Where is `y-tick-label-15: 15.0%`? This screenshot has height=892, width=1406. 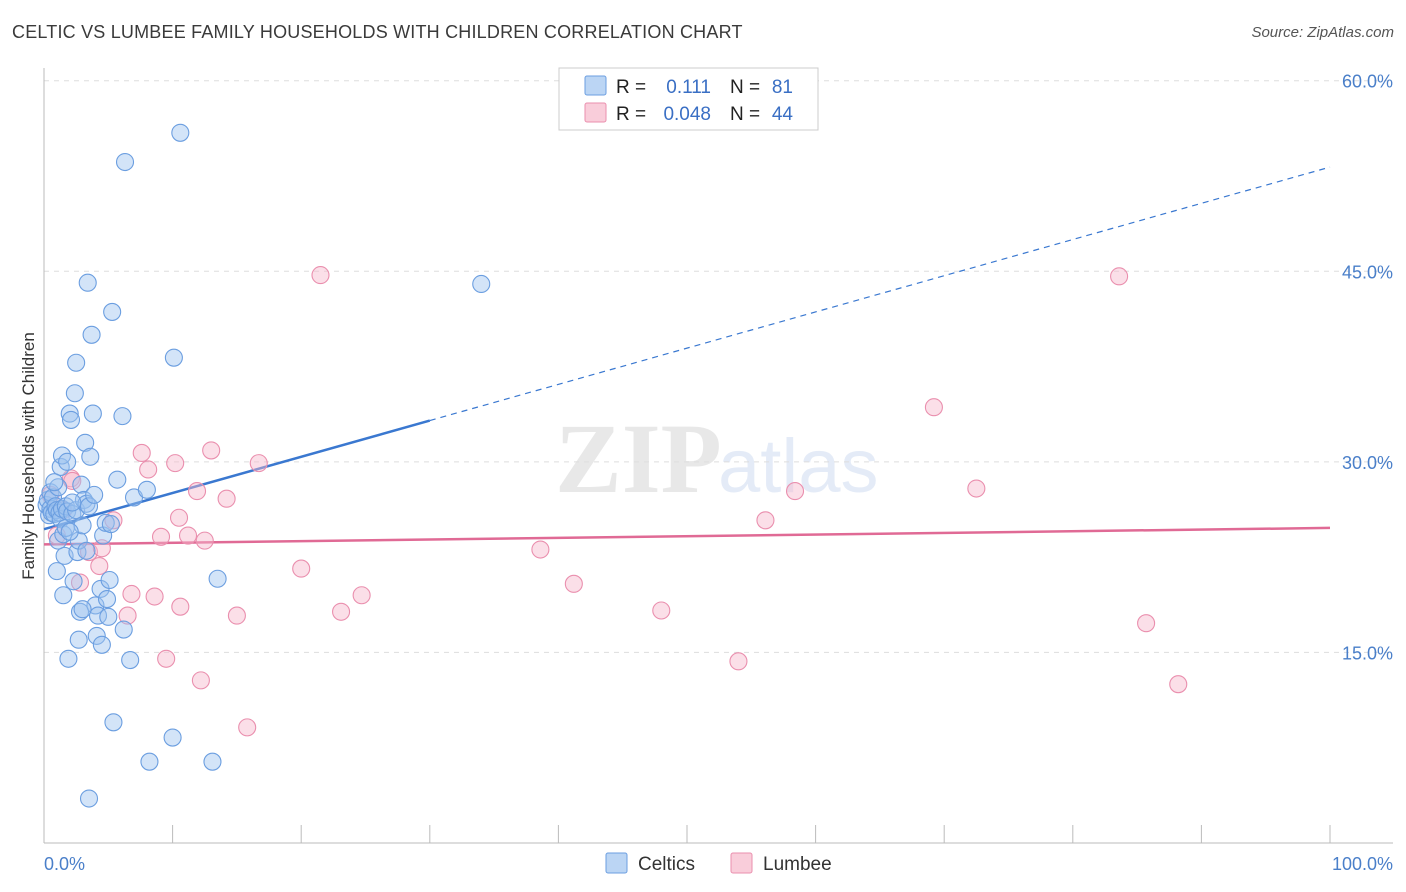 y-tick-label-15: 15.0% is located at coordinates (1367, 653).